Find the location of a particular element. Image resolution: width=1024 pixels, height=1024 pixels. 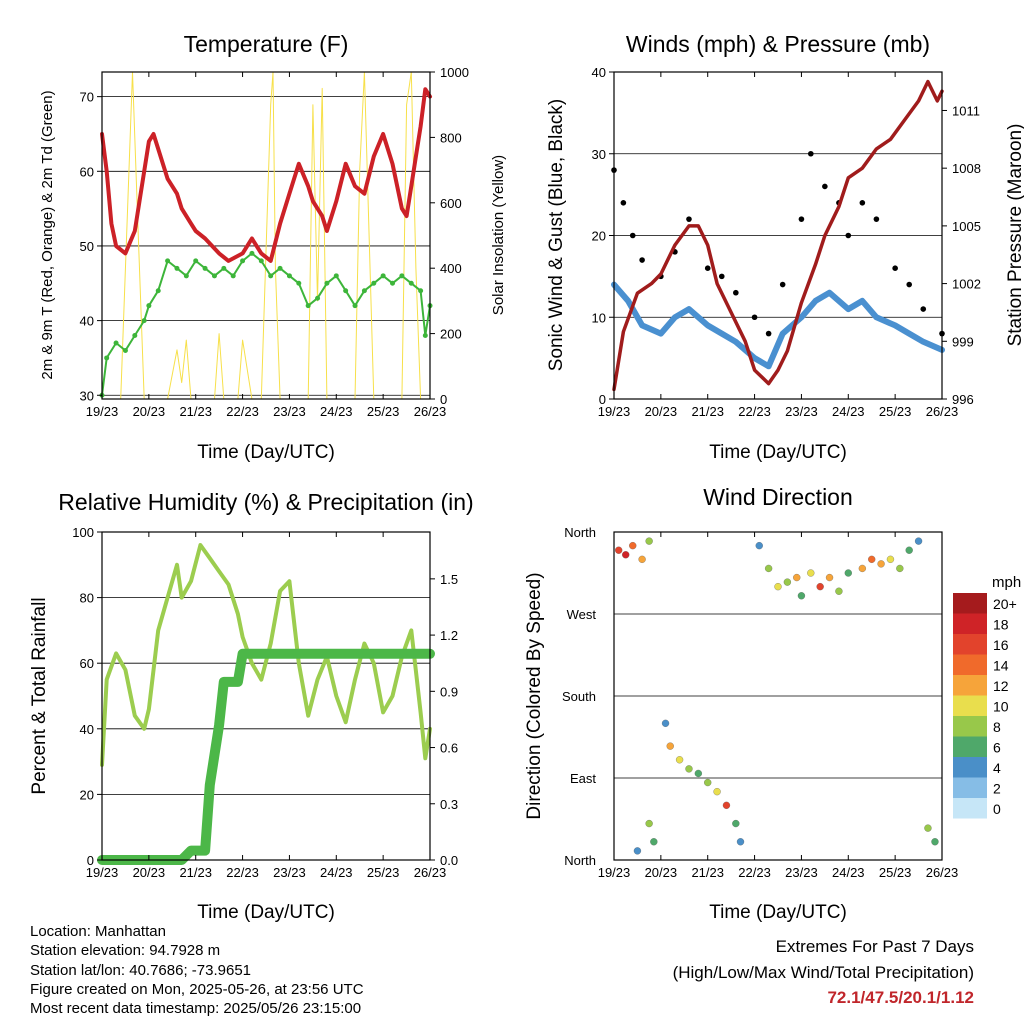

relative-humidity-line is located at coordinates (266, 655).